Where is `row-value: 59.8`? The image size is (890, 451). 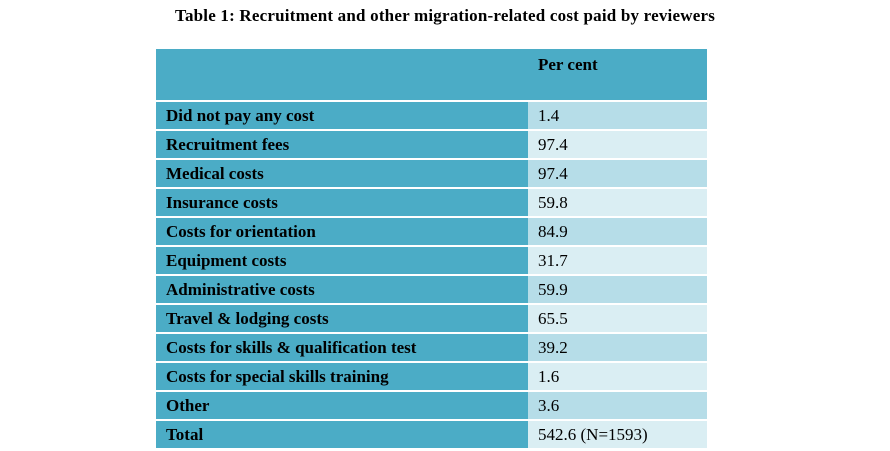
row-value: 59.8 is located at coordinates (617, 202).